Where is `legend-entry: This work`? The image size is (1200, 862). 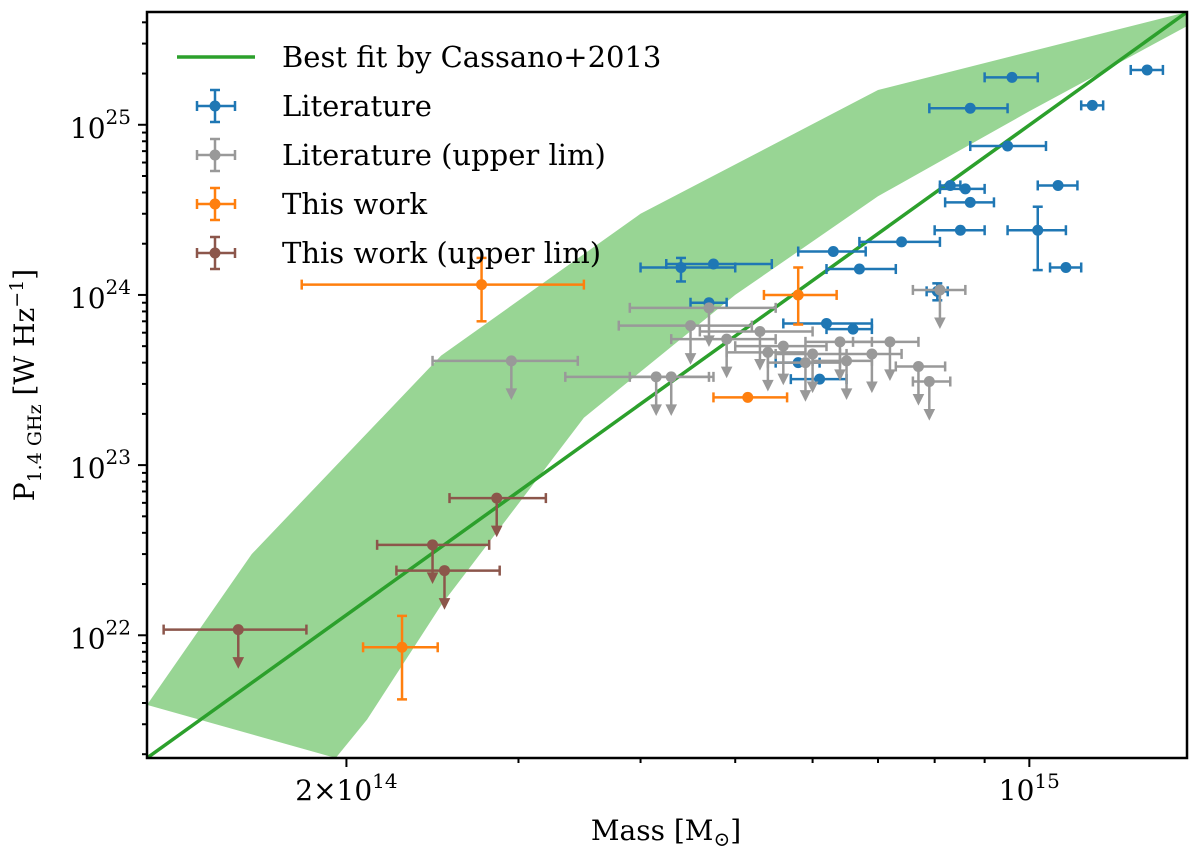 legend-entry: This work is located at coordinates (311, 204).